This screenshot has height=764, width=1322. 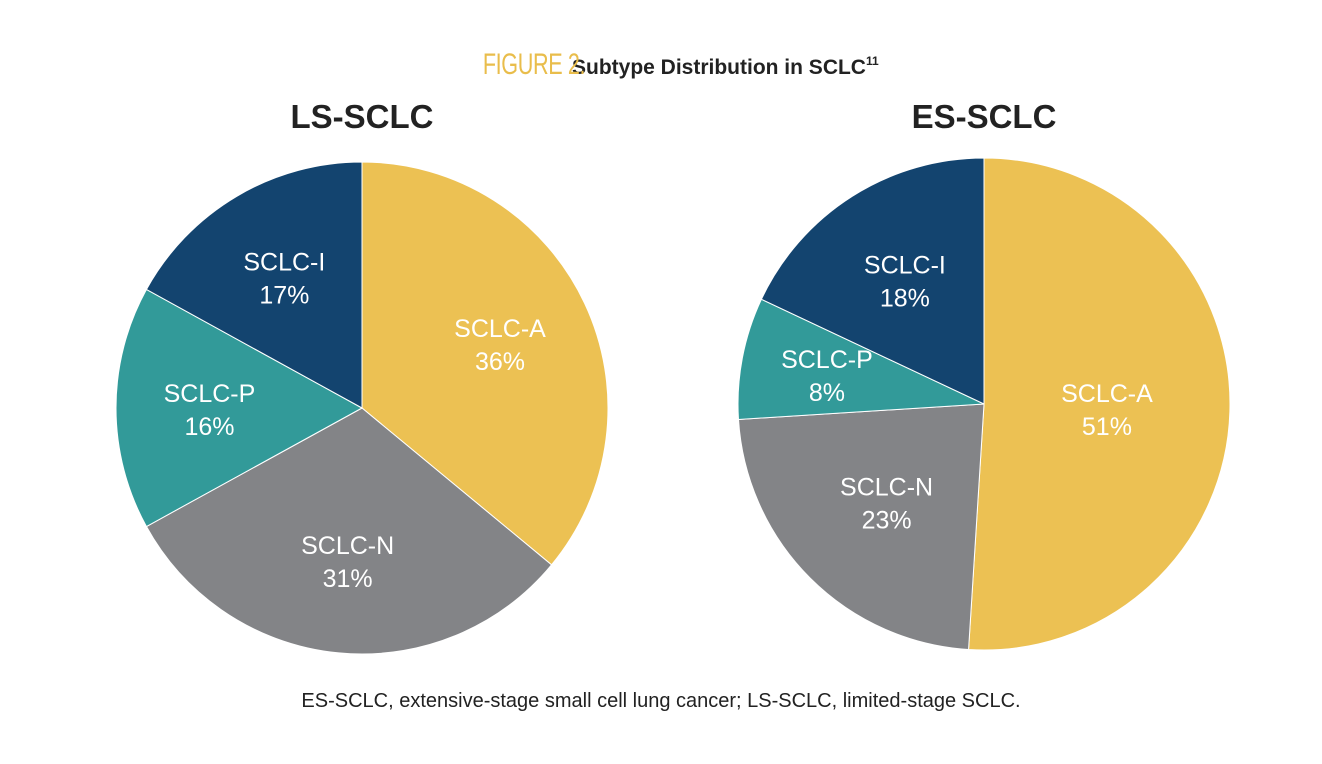 I want to click on slice-label-sclc-a: SCLC-A 51%, so click(x=1107, y=410).